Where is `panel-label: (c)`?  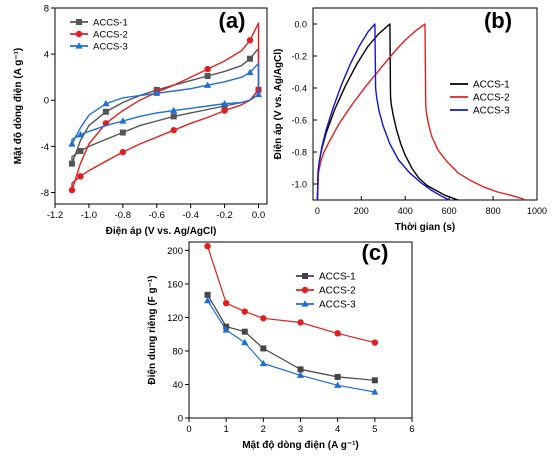 panel-label: (c) is located at coordinates (375, 252).